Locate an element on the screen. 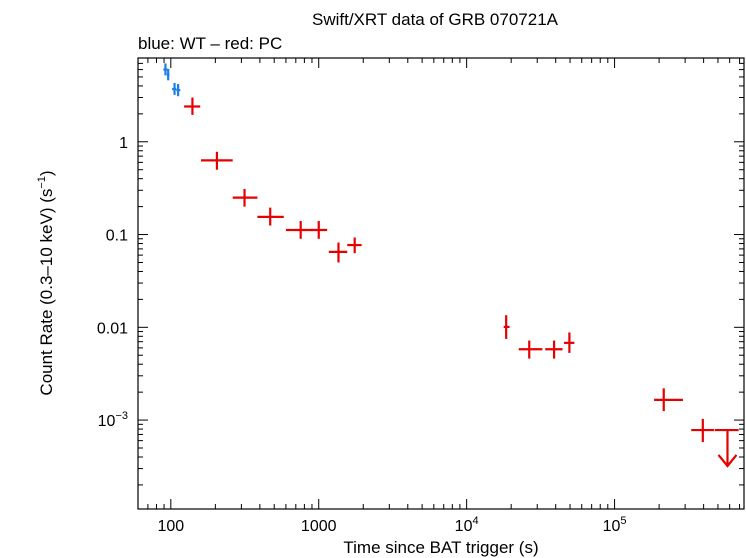 The height and width of the screenshot is (558, 746). y-tick-label-sup: −3 is located at coordinates (121, 416).